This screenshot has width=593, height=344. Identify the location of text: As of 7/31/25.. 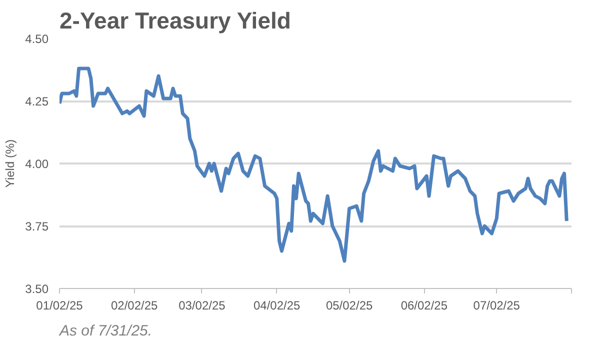
(105, 331).